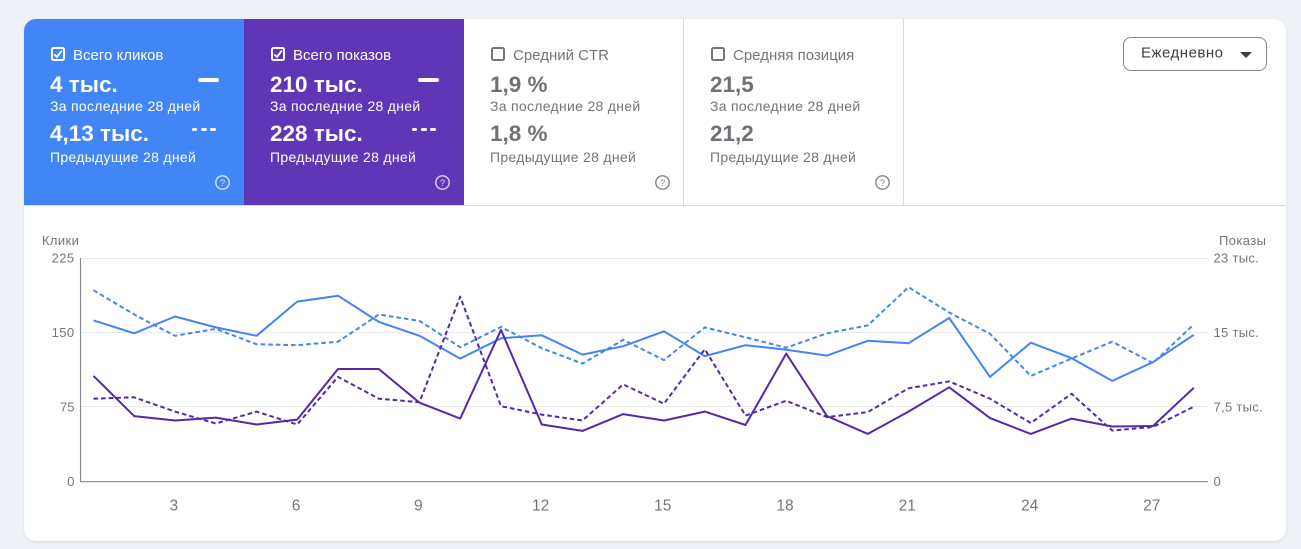 The height and width of the screenshot is (549, 1301). Describe the element at coordinates (63, 258) in the screenshot. I see `svg-text: 225` at that location.